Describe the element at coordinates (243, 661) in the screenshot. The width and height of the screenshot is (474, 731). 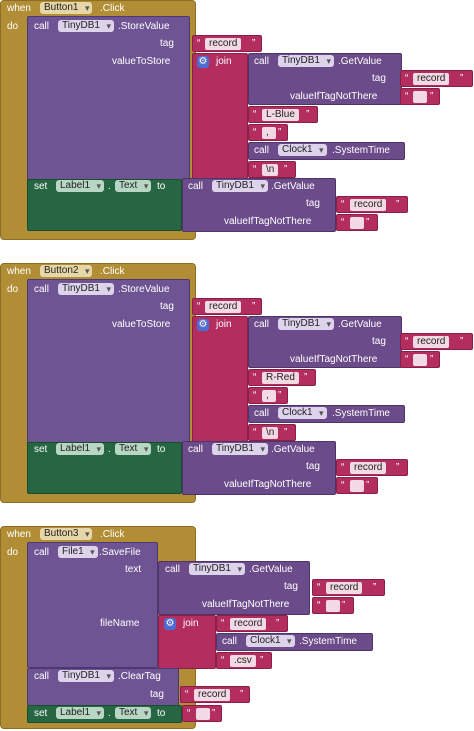
I see `text-value-csv: .csv` at that location.